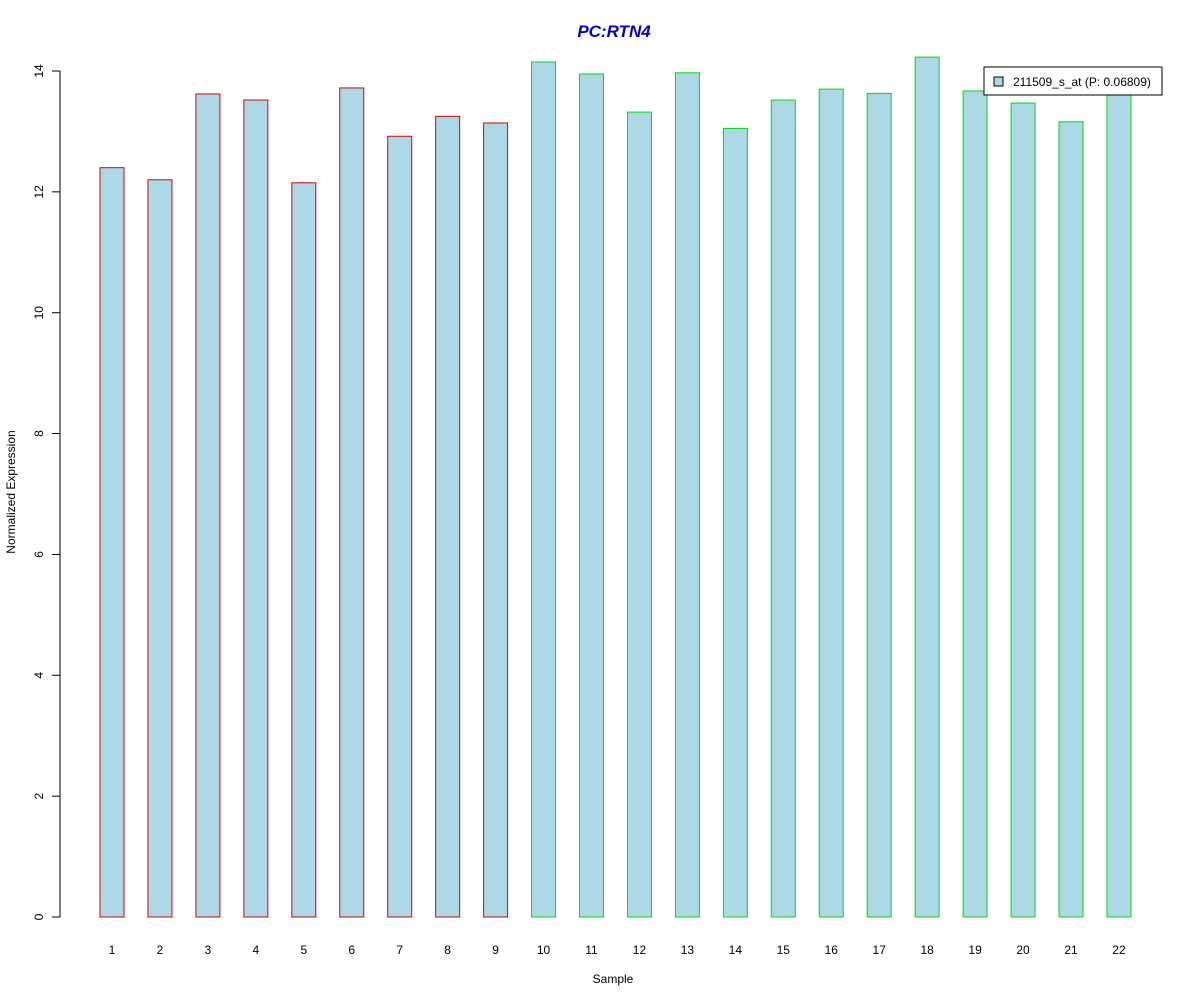 The image size is (1200, 1000). I want to click on legend: 211509_s_at (P: 0.06809), so click(1073, 81).